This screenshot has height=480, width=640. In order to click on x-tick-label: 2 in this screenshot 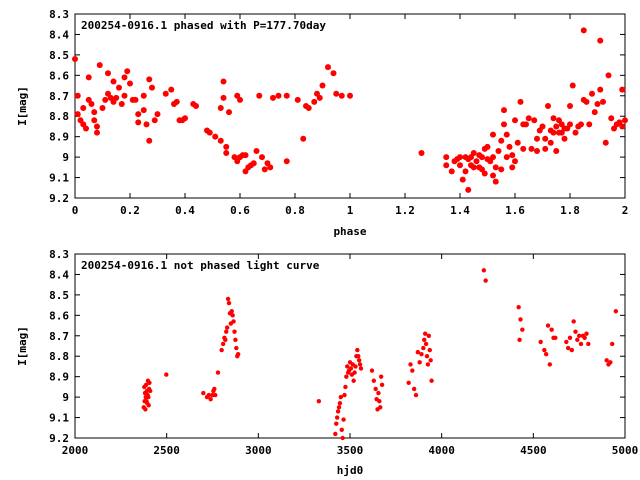, I will do `click(625, 210)`.